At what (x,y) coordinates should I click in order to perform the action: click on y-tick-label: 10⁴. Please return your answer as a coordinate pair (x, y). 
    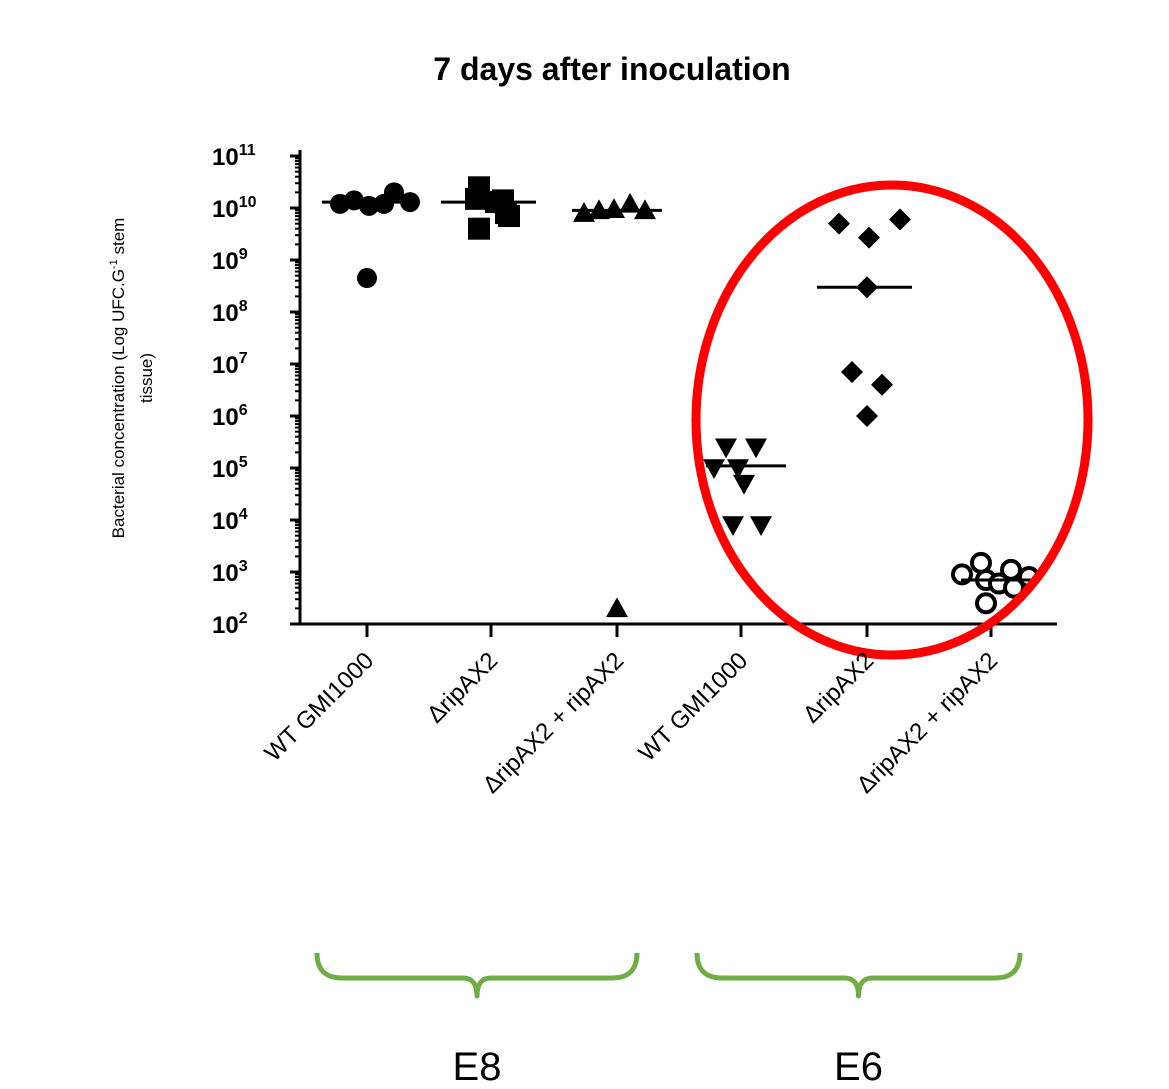
    Looking at the image, I should click on (230, 520).